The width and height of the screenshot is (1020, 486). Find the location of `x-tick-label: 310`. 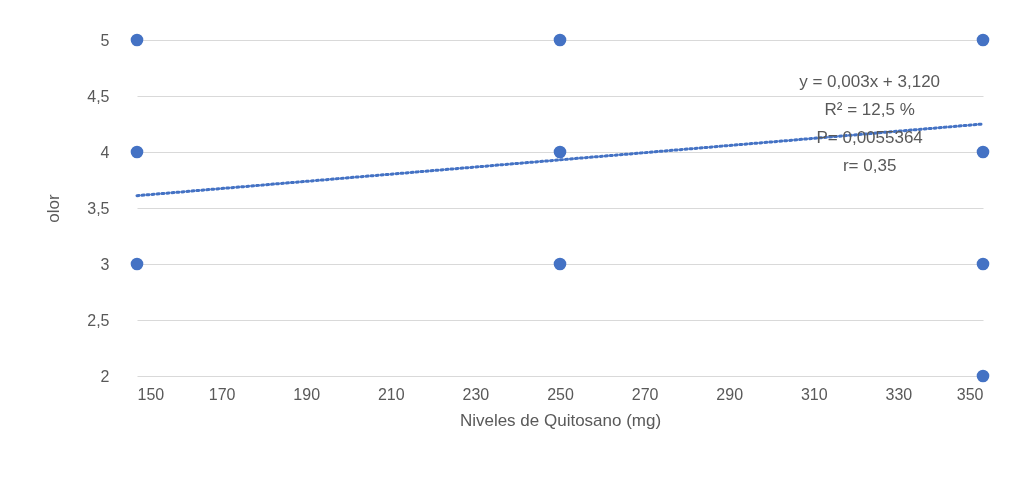

x-tick-label: 310 is located at coordinates (814, 394).